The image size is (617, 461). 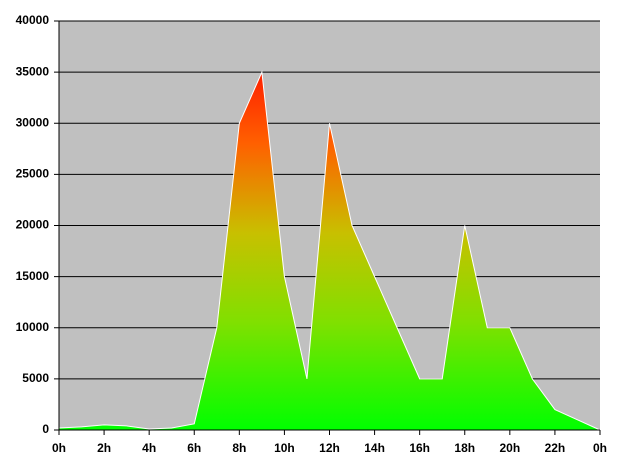 I want to click on y-tick-label: 10000, so click(x=33, y=327).